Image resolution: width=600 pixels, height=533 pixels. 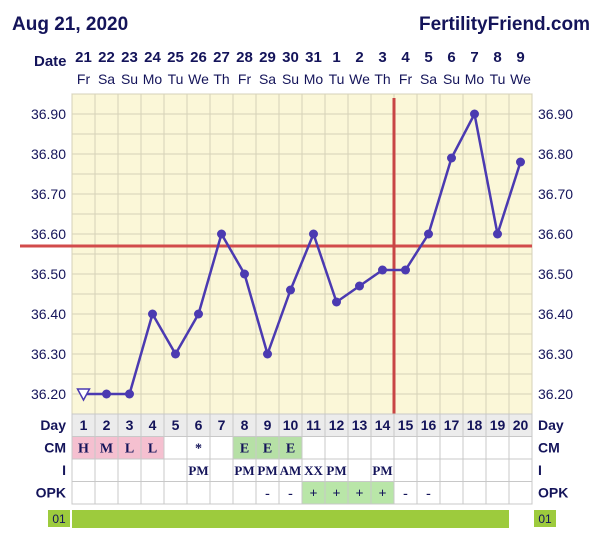 What do you see at coordinates (555, 114) in the screenshot?
I see `y-tick-label-right: 36.90` at bounding box center [555, 114].